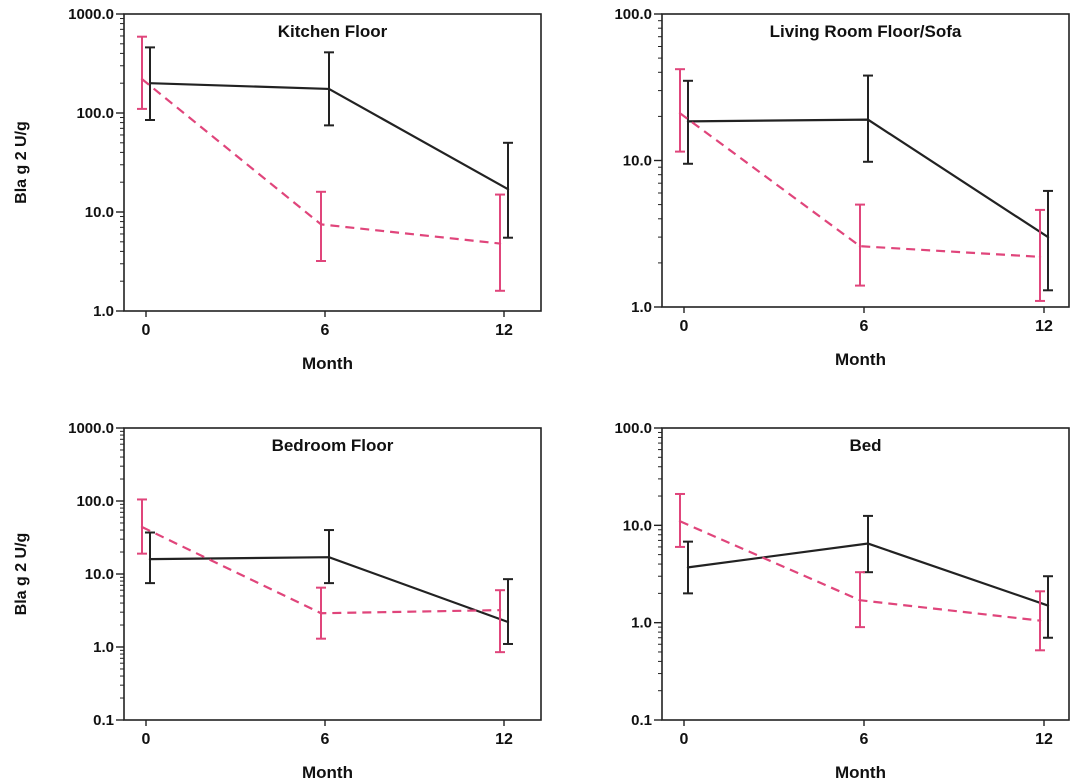 This screenshot has width=1071, height=784. Describe the element at coordinates (333, 31) in the screenshot. I see `panel-title: Kitchen Floor` at that location.